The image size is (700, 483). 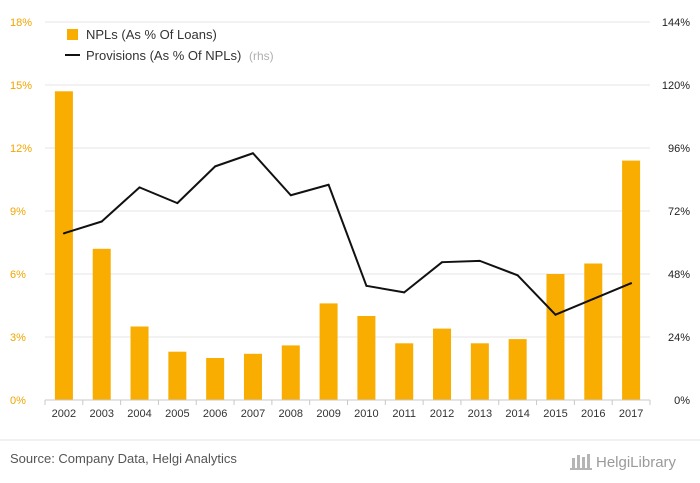 I want to click on legend-swatch-npls, so click(x=72, y=34).